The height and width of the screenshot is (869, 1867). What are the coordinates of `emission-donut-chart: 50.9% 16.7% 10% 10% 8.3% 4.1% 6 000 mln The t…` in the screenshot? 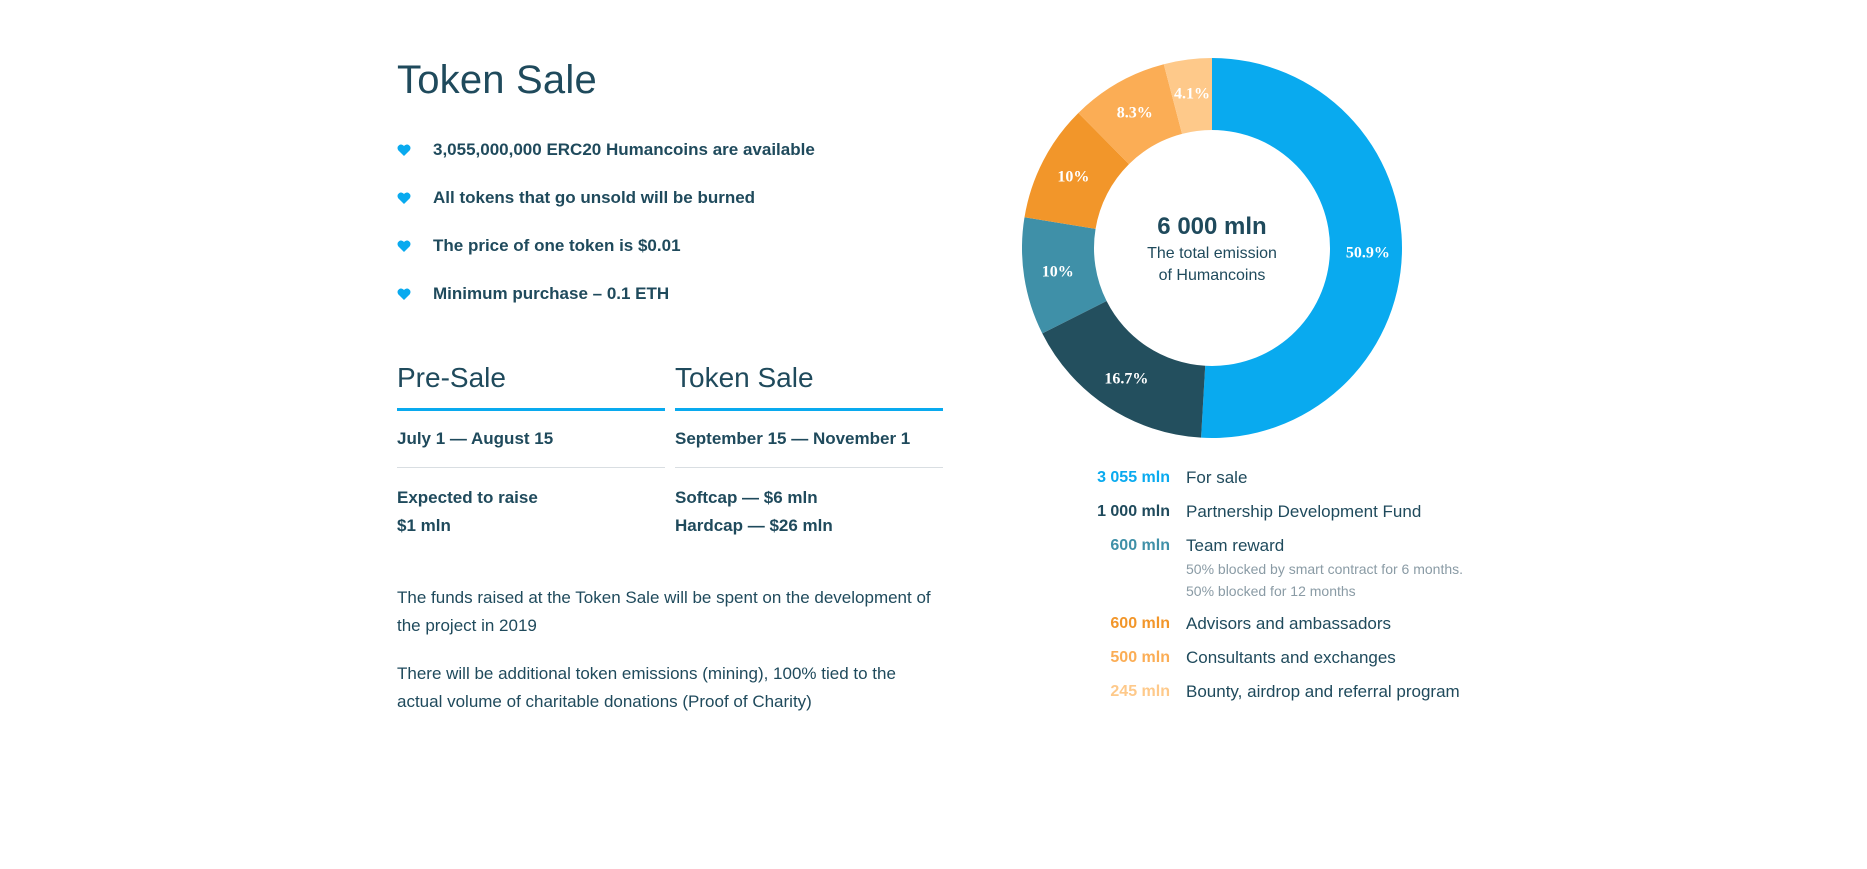 It's located at (1212, 248).